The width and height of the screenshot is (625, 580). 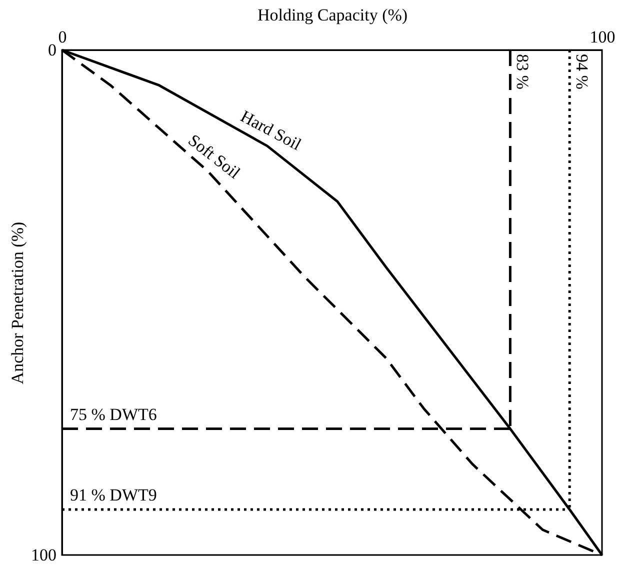 I want to click on ref-line-label: 94 %, so click(x=582, y=72).